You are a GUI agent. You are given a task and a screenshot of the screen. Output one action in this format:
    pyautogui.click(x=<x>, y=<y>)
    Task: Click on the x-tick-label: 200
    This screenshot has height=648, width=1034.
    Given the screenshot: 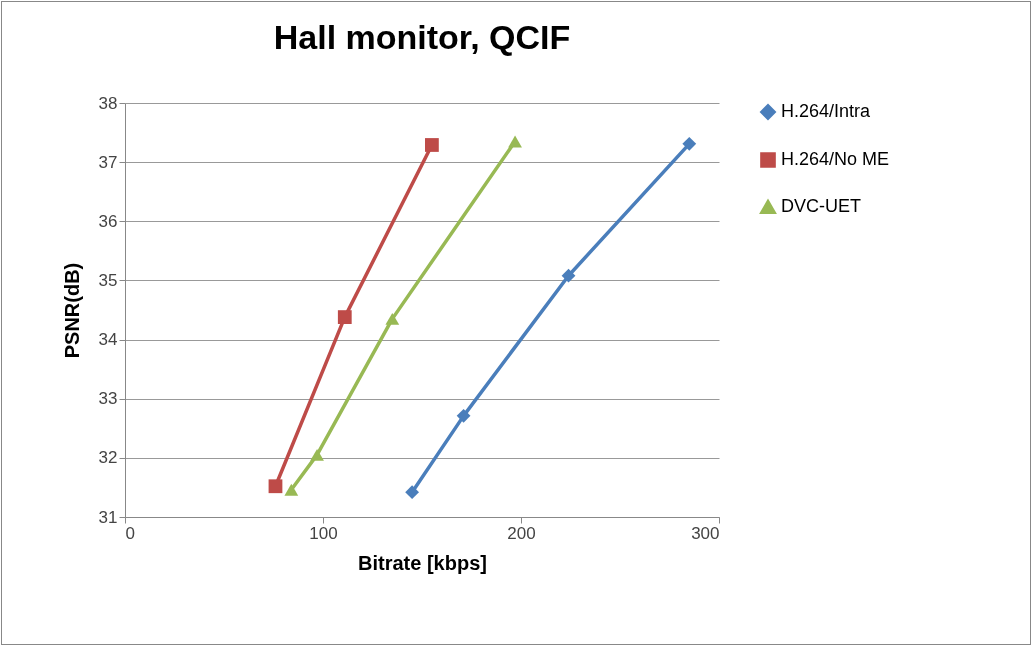 What is the action you would take?
    pyautogui.click(x=521, y=533)
    